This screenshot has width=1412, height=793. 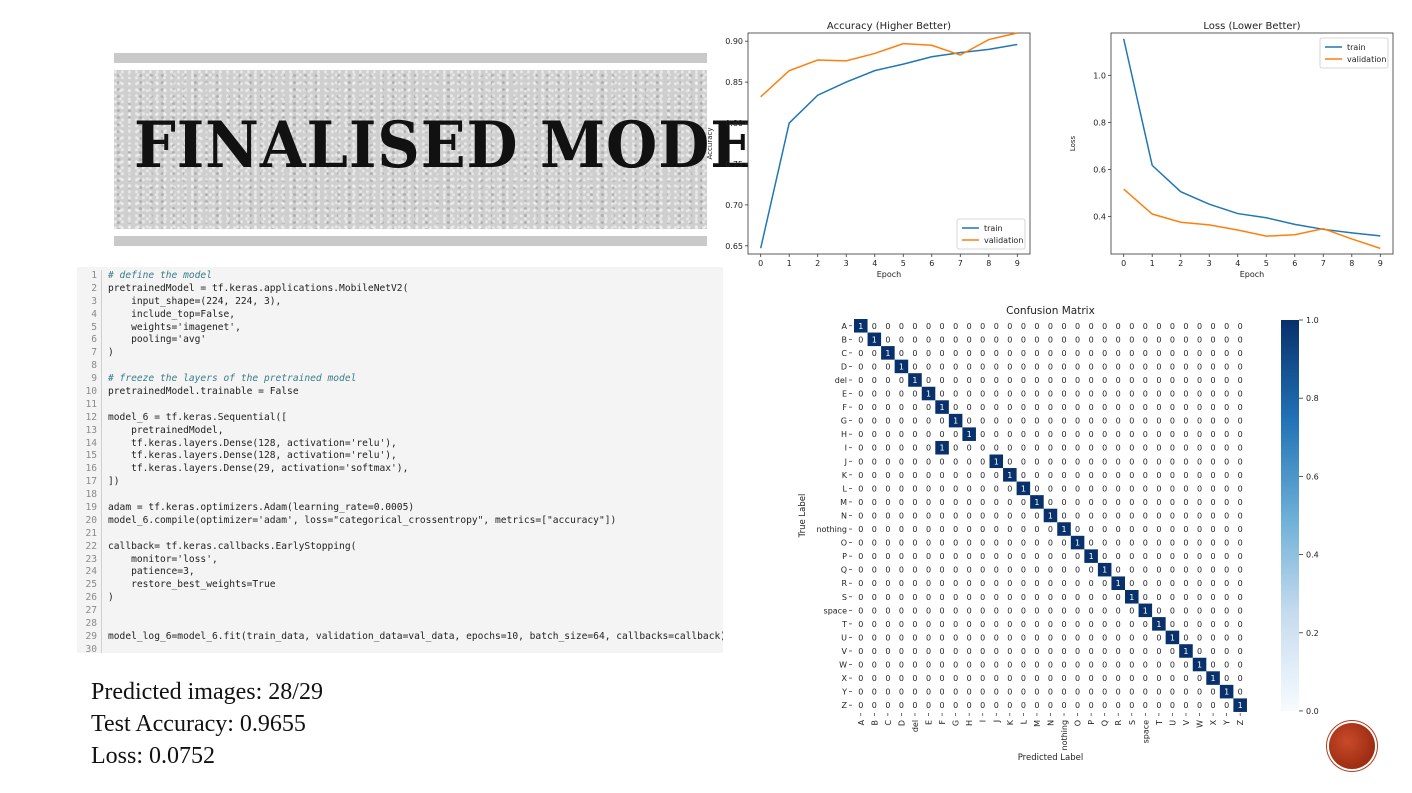 I want to click on cm-col-label: X, so click(x=1213, y=722).